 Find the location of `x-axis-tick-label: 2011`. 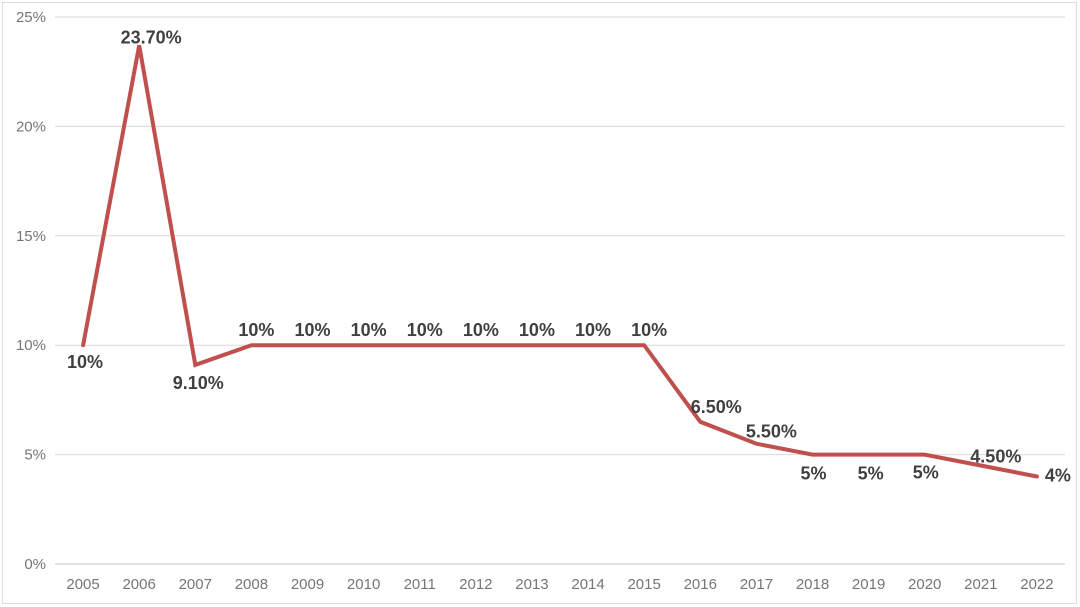

x-axis-tick-label: 2011 is located at coordinates (420, 584).